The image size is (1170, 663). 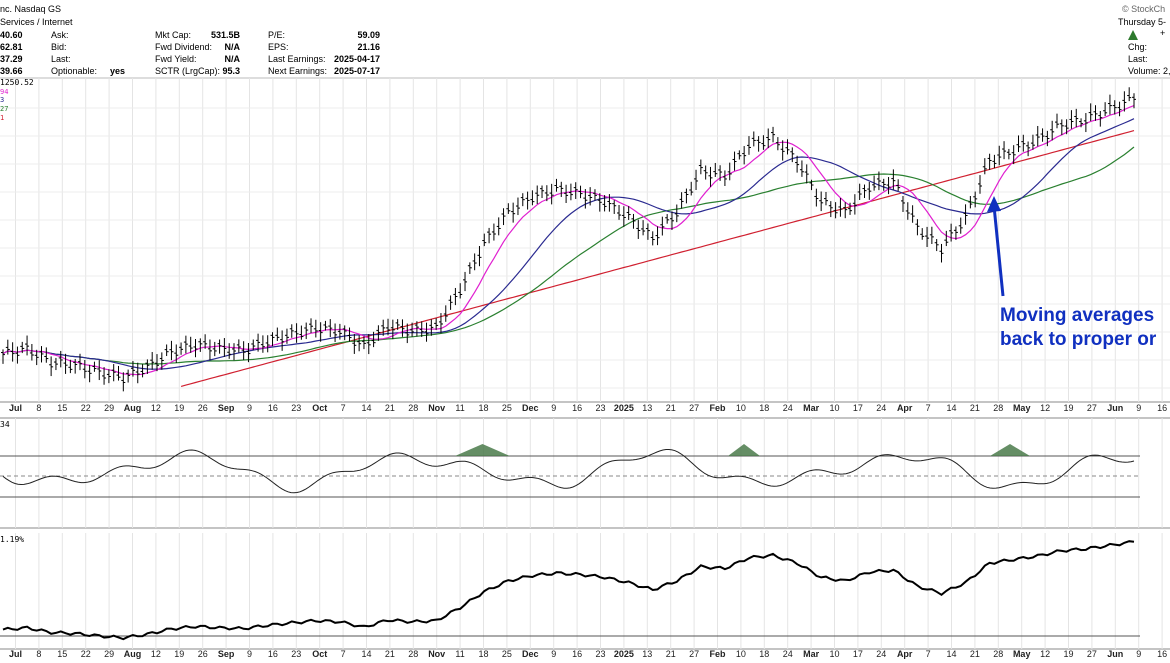 What do you see at coordinates (277, 35) in the screenshot?
I see `pe-label: P/E:` at bounding box center [277, 35].